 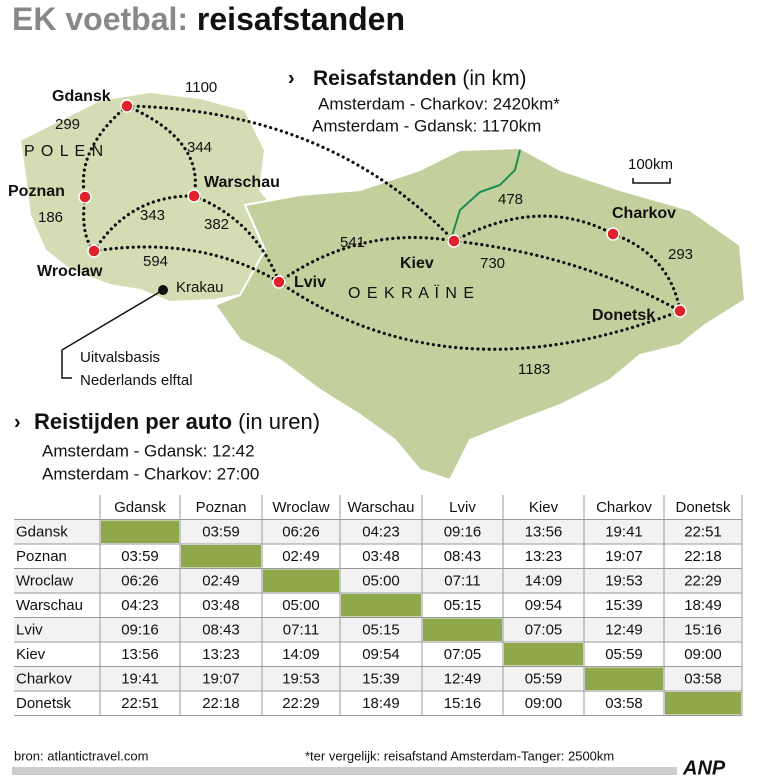 What do you see at coordinates (624, 556) in the screenshot?
I see `table-cell: 19:07` at bounding box center [624, 556].